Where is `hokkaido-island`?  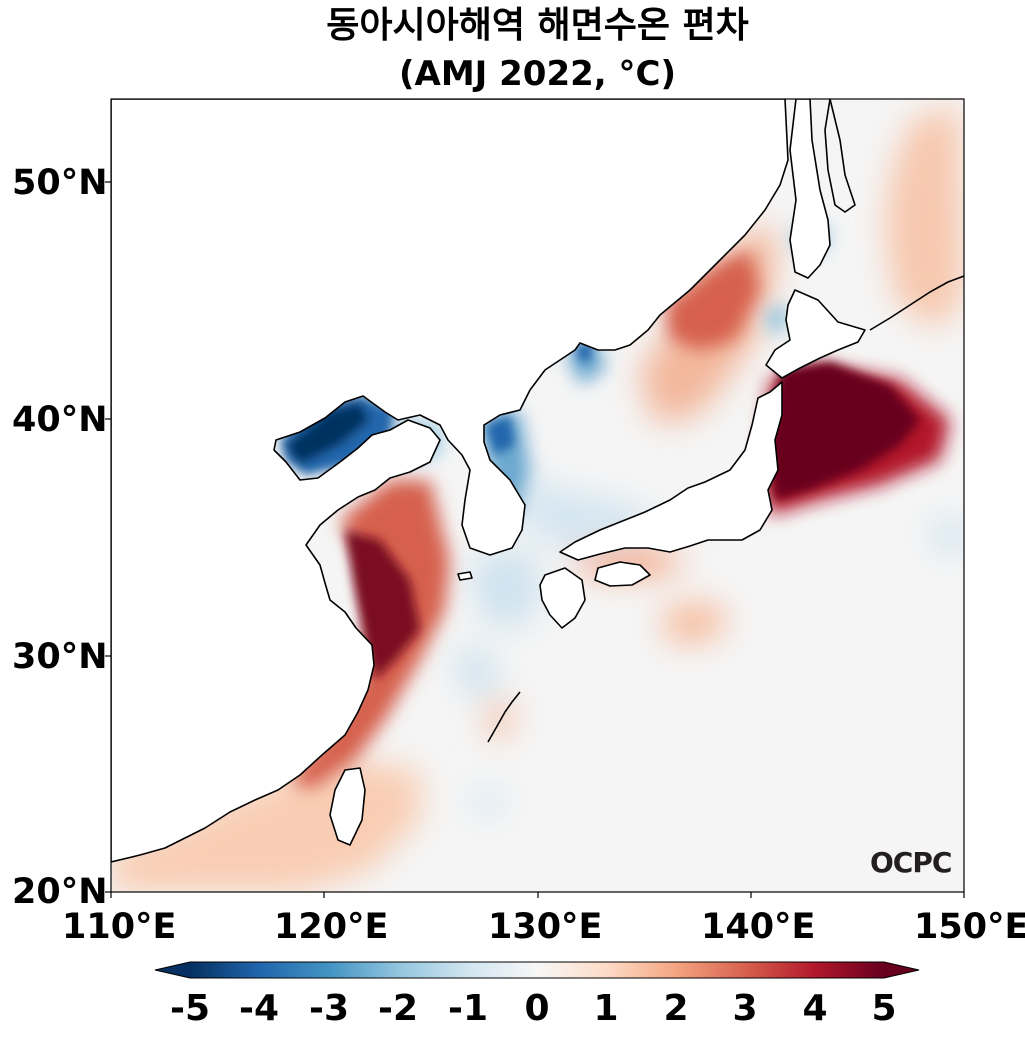
hokkaido-island is located at coordinates (815, 334).